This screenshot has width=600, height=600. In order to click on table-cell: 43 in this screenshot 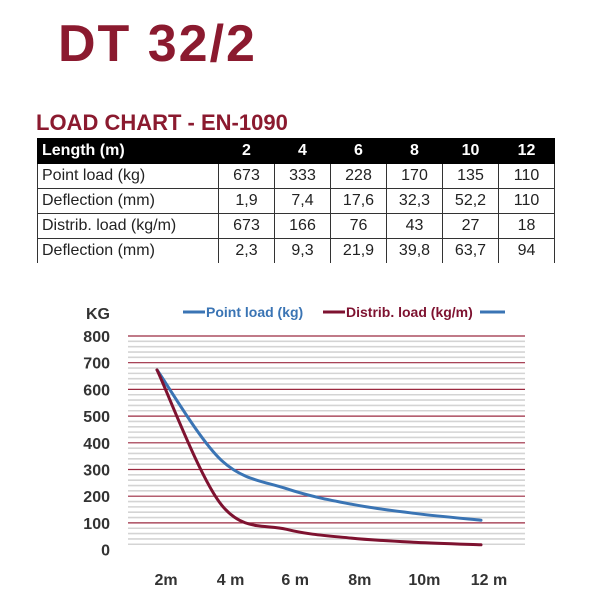, I will do `click(414, 226)`.